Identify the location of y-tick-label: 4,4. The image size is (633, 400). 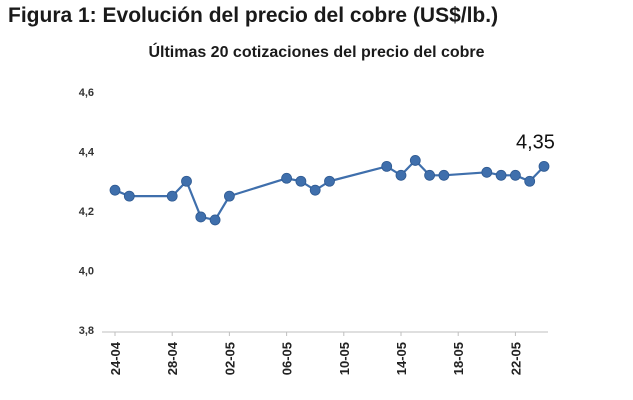
(87, 153).